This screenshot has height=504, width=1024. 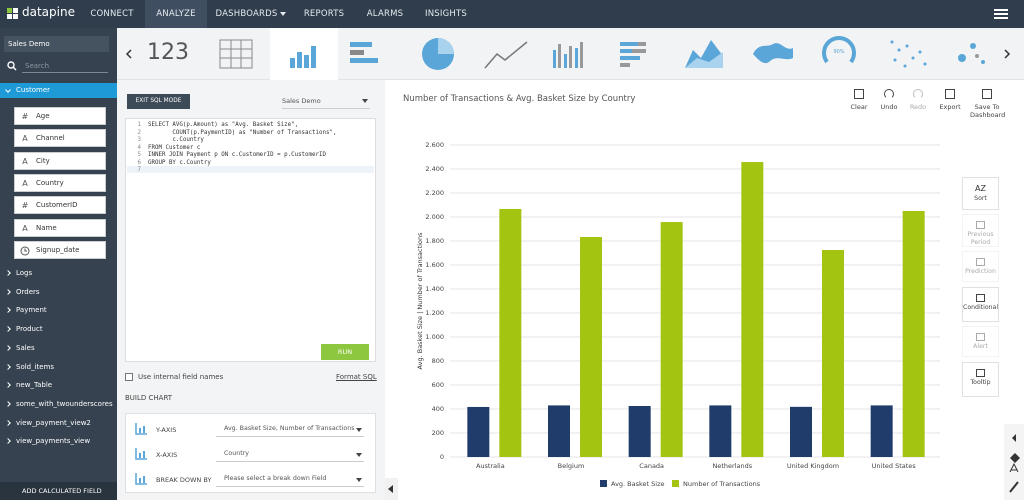 I want to click on y-tick-label: 2.400, so click(x=434, y=169).